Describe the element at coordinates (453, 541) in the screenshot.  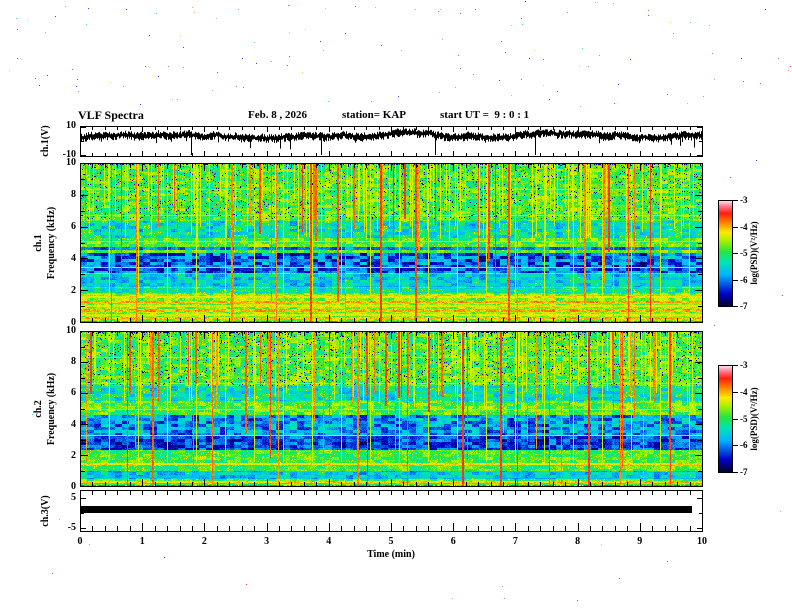
I see `time-tick-6: 6` at that location.